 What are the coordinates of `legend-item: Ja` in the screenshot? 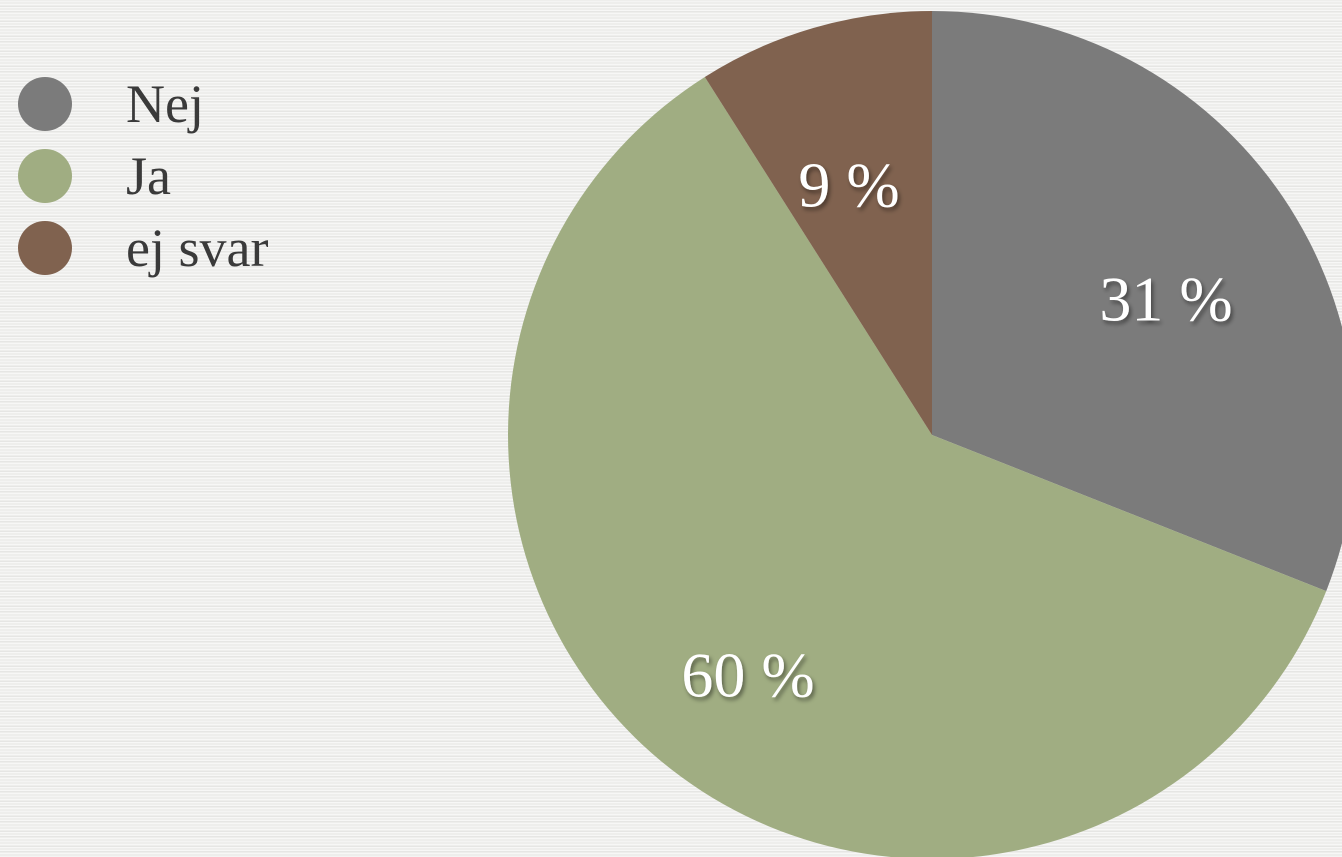 It's located at (143, 176).